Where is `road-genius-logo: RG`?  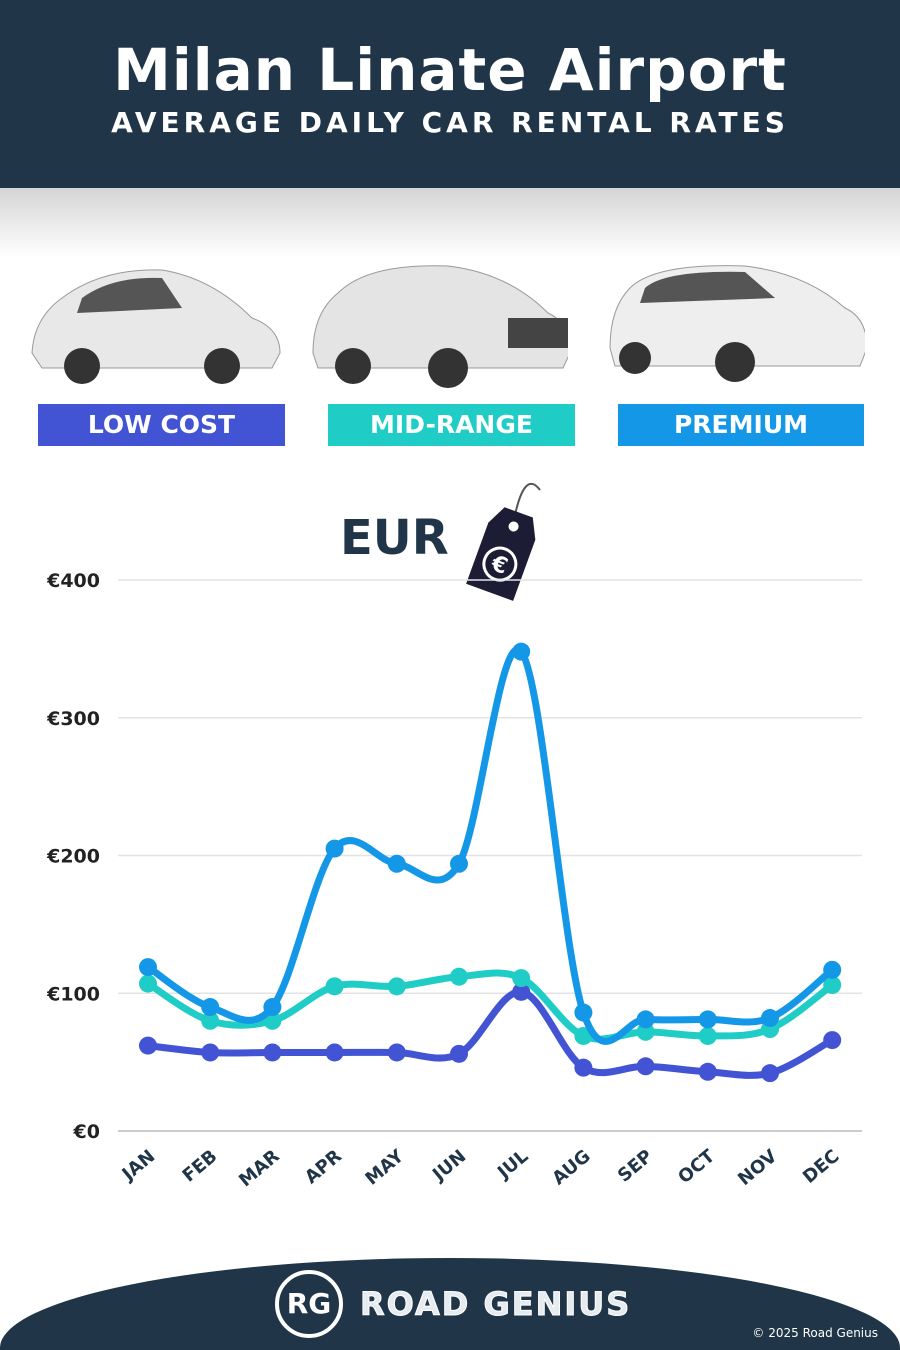
road-genius-logo: RG is located at coordinates (309, 1304).